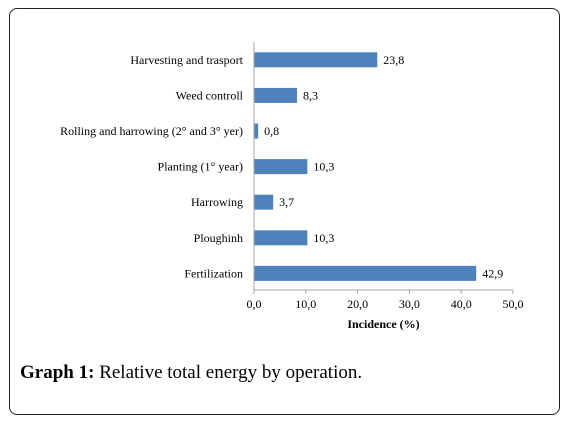 The width and height of the screenshot is (567, 424). Describe the element at coordinates (461, 304) in the screenshot. I see `x-tick-label: 40,0` at that location.